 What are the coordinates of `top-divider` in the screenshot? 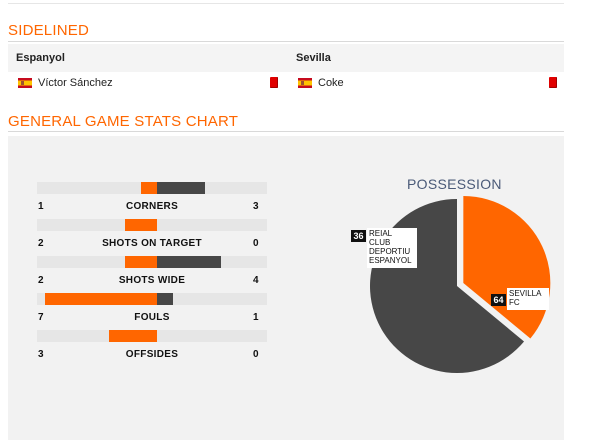 It's located at (286, 2).